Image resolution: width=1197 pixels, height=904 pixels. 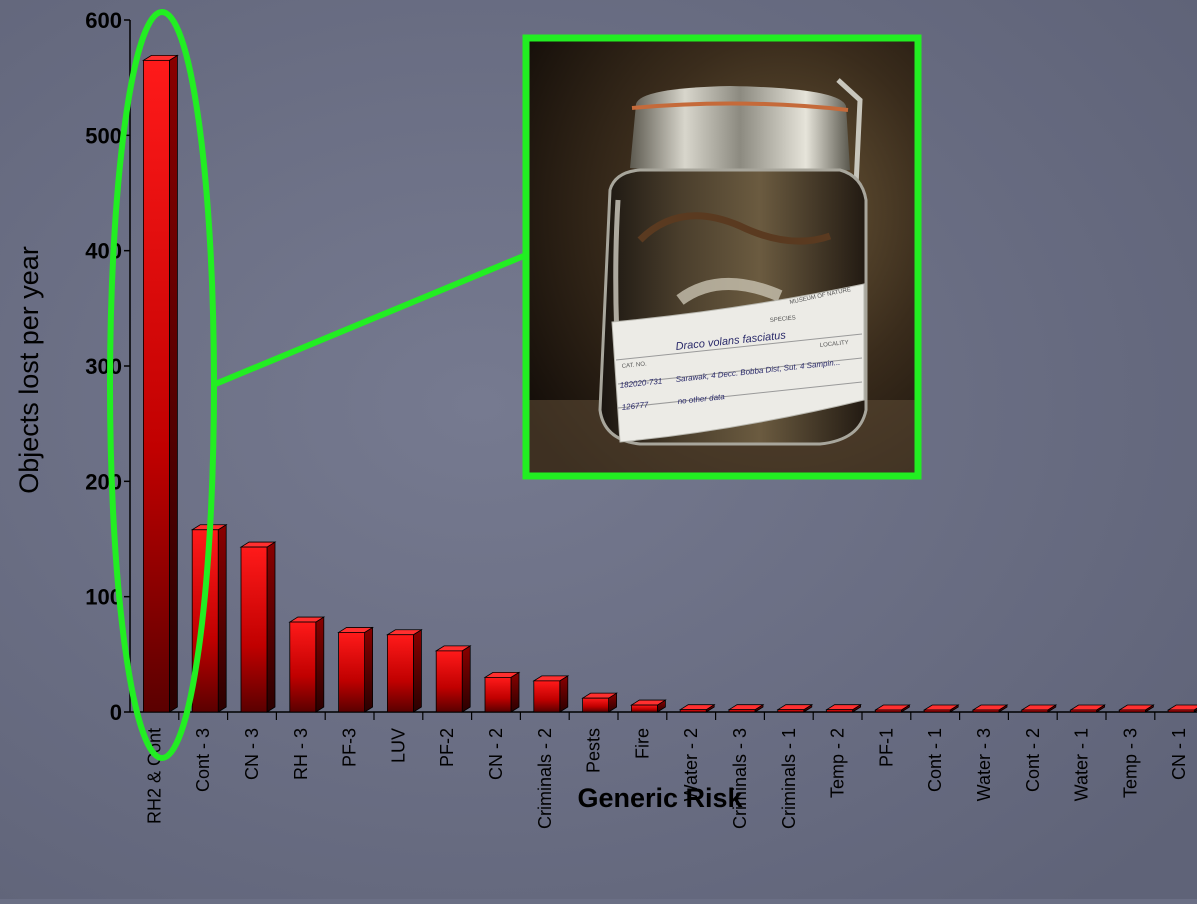 What do you see at coordinates (203, 760) in the screenshot?
I see `x-tick-label: Cont - 3` at bounding box center [203, 760].